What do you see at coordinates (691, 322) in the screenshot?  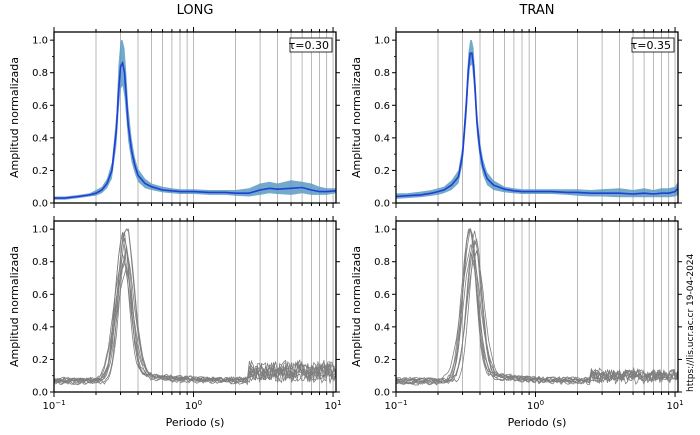 I see `watermark: https://lis.ucr.ac.cr 19-04-2024` at bounding box center [691, 322].